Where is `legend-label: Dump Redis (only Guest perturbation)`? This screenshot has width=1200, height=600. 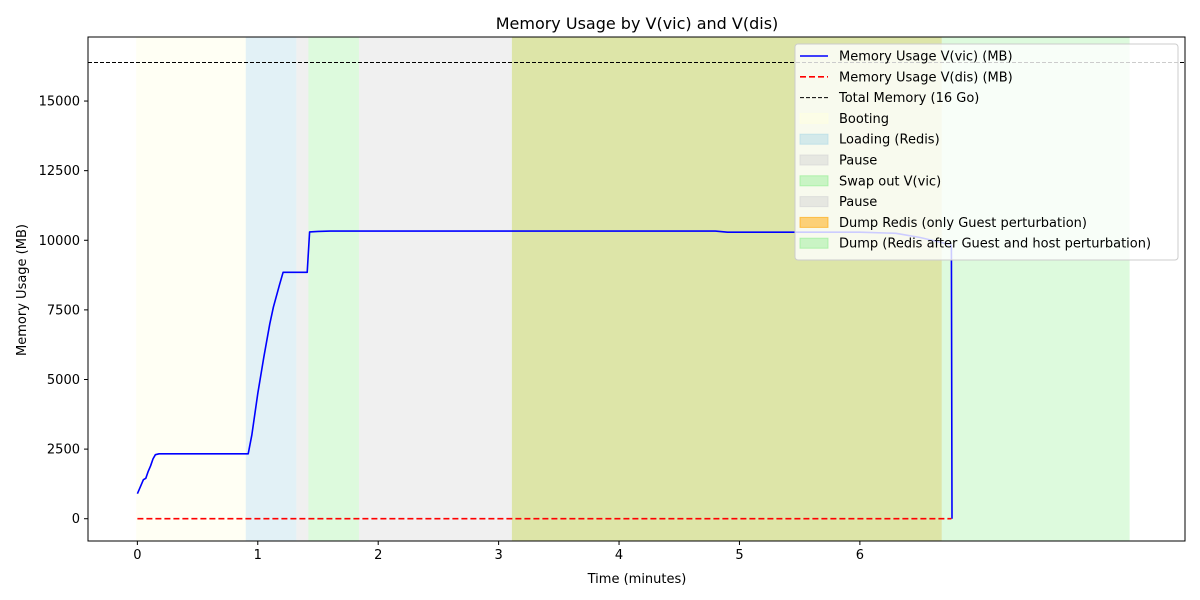
legend-label: Dump Redis (only Guest perturbation) is located at coordinates (963, 223).